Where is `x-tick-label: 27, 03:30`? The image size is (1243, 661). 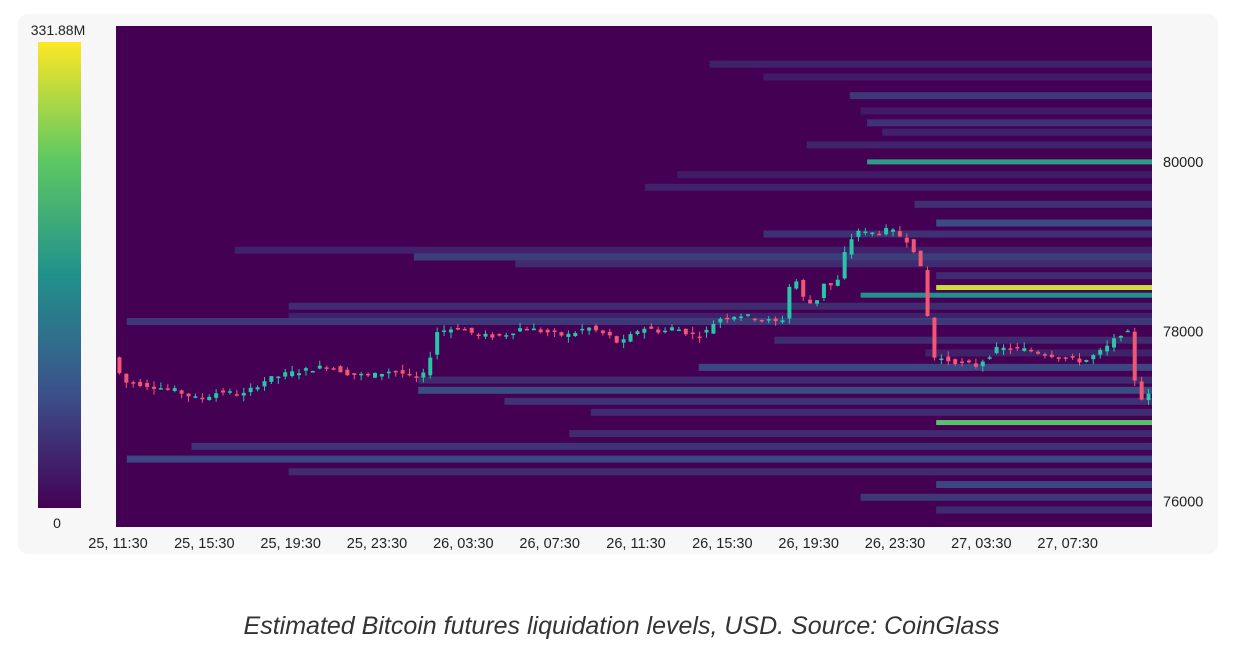
x-tick-label: 27, 03:30 is located at coordinates (981, 544).